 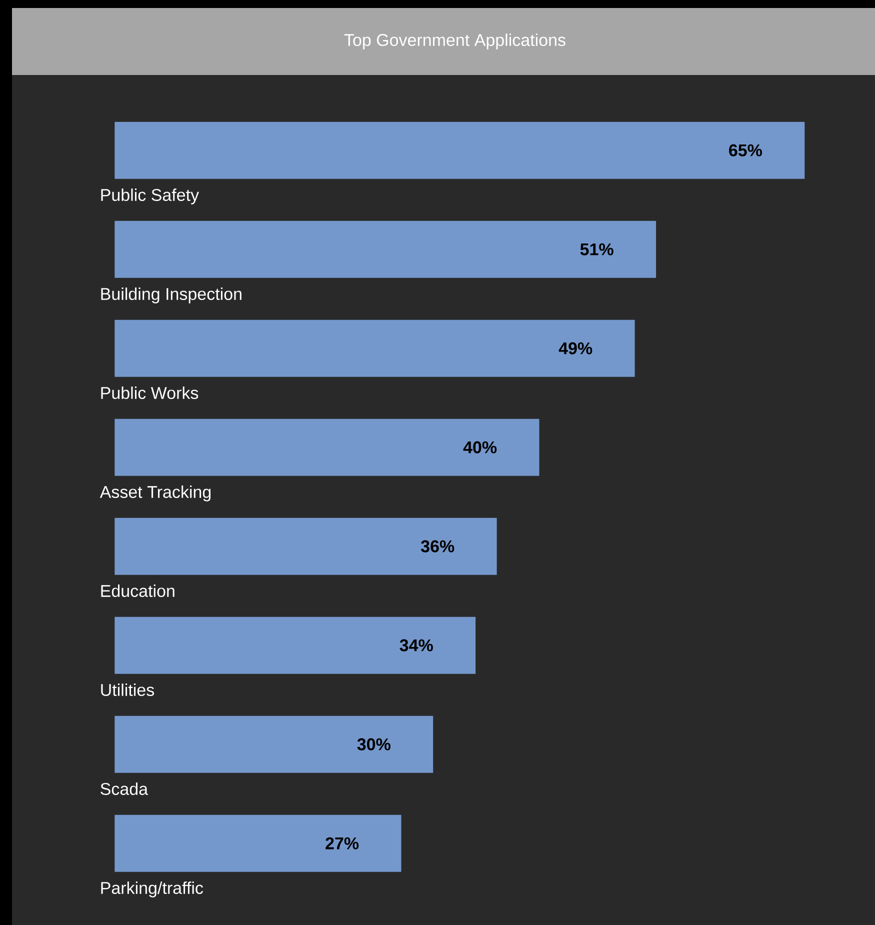 What do you see at coordinates (127, 690) in the screenshot?
I see `y-tick-label: Utilities` at bounding box center [127, 690].